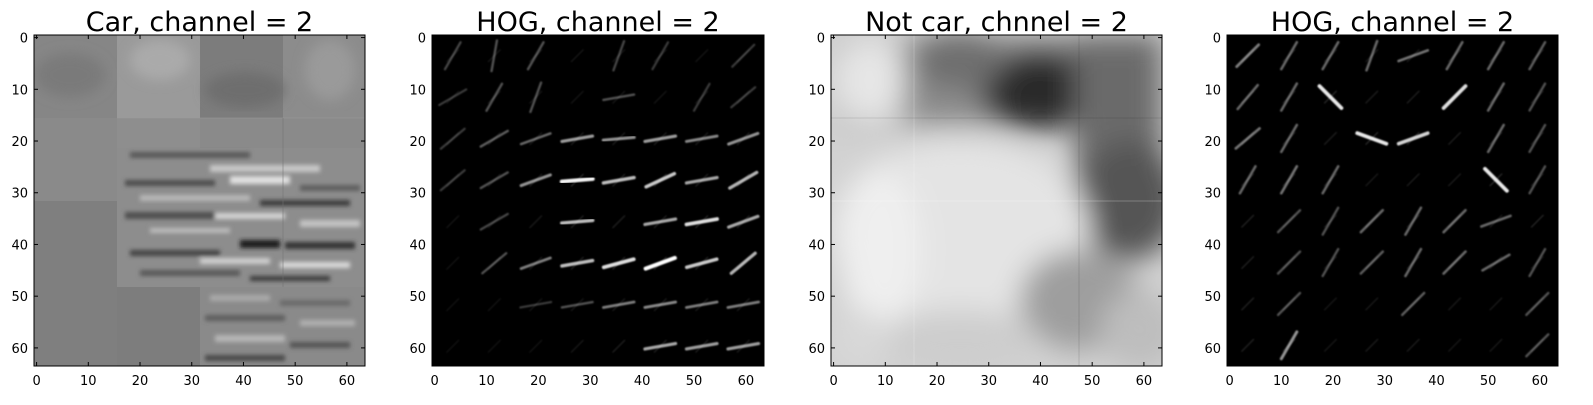 The image size is (1593, 405). What do you see at coordinates (1092, 381) in the screenshot?
I see `x-tick-label: 50` at bounding box center [1092, 381].